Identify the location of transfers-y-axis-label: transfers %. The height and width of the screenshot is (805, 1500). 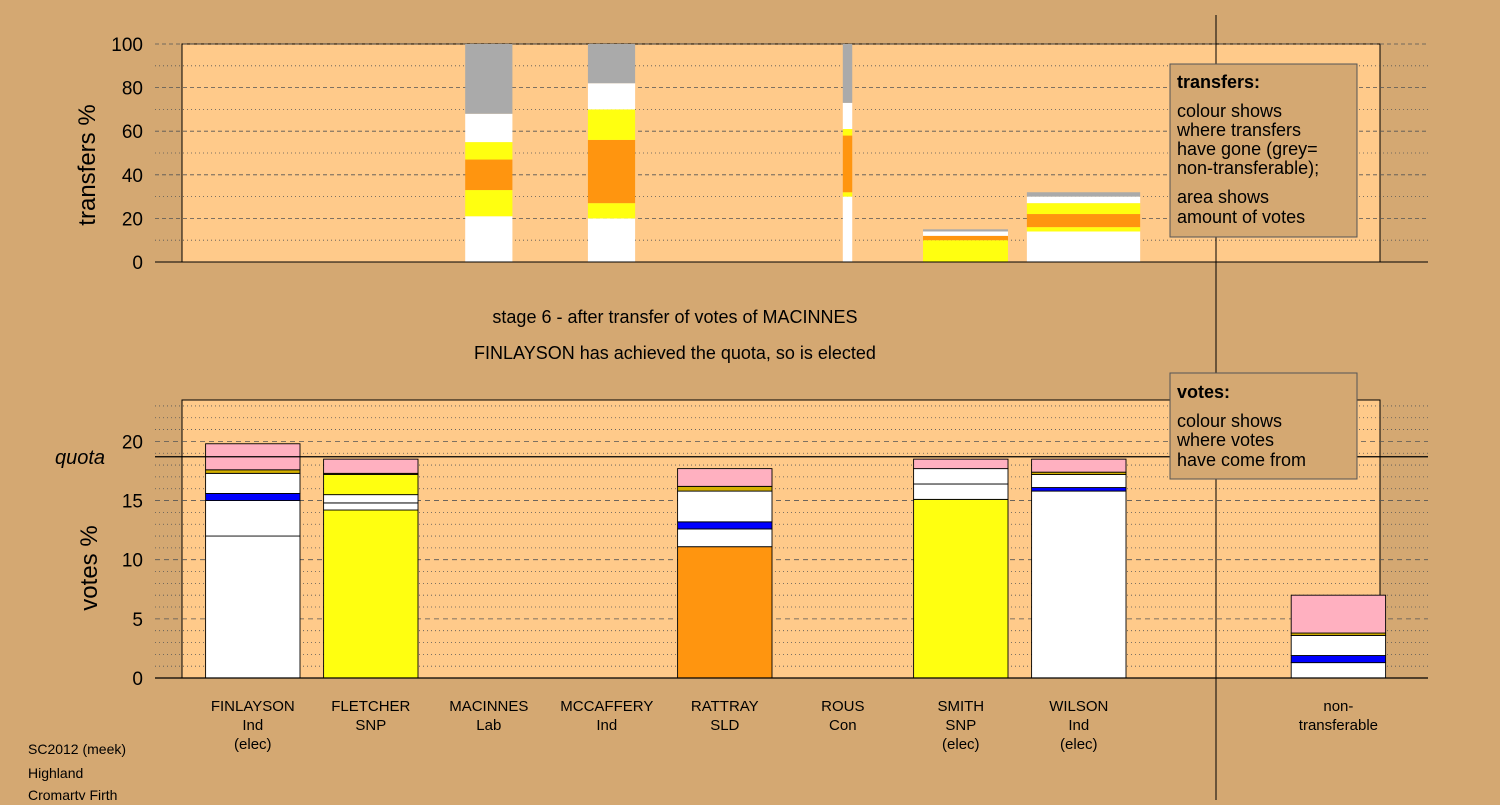
(87, 164).